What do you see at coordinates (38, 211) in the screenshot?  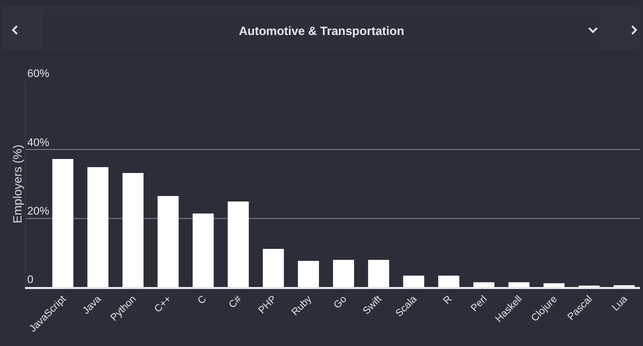 I see `y-tick-label: 20%` at bounding box center [38, 211].